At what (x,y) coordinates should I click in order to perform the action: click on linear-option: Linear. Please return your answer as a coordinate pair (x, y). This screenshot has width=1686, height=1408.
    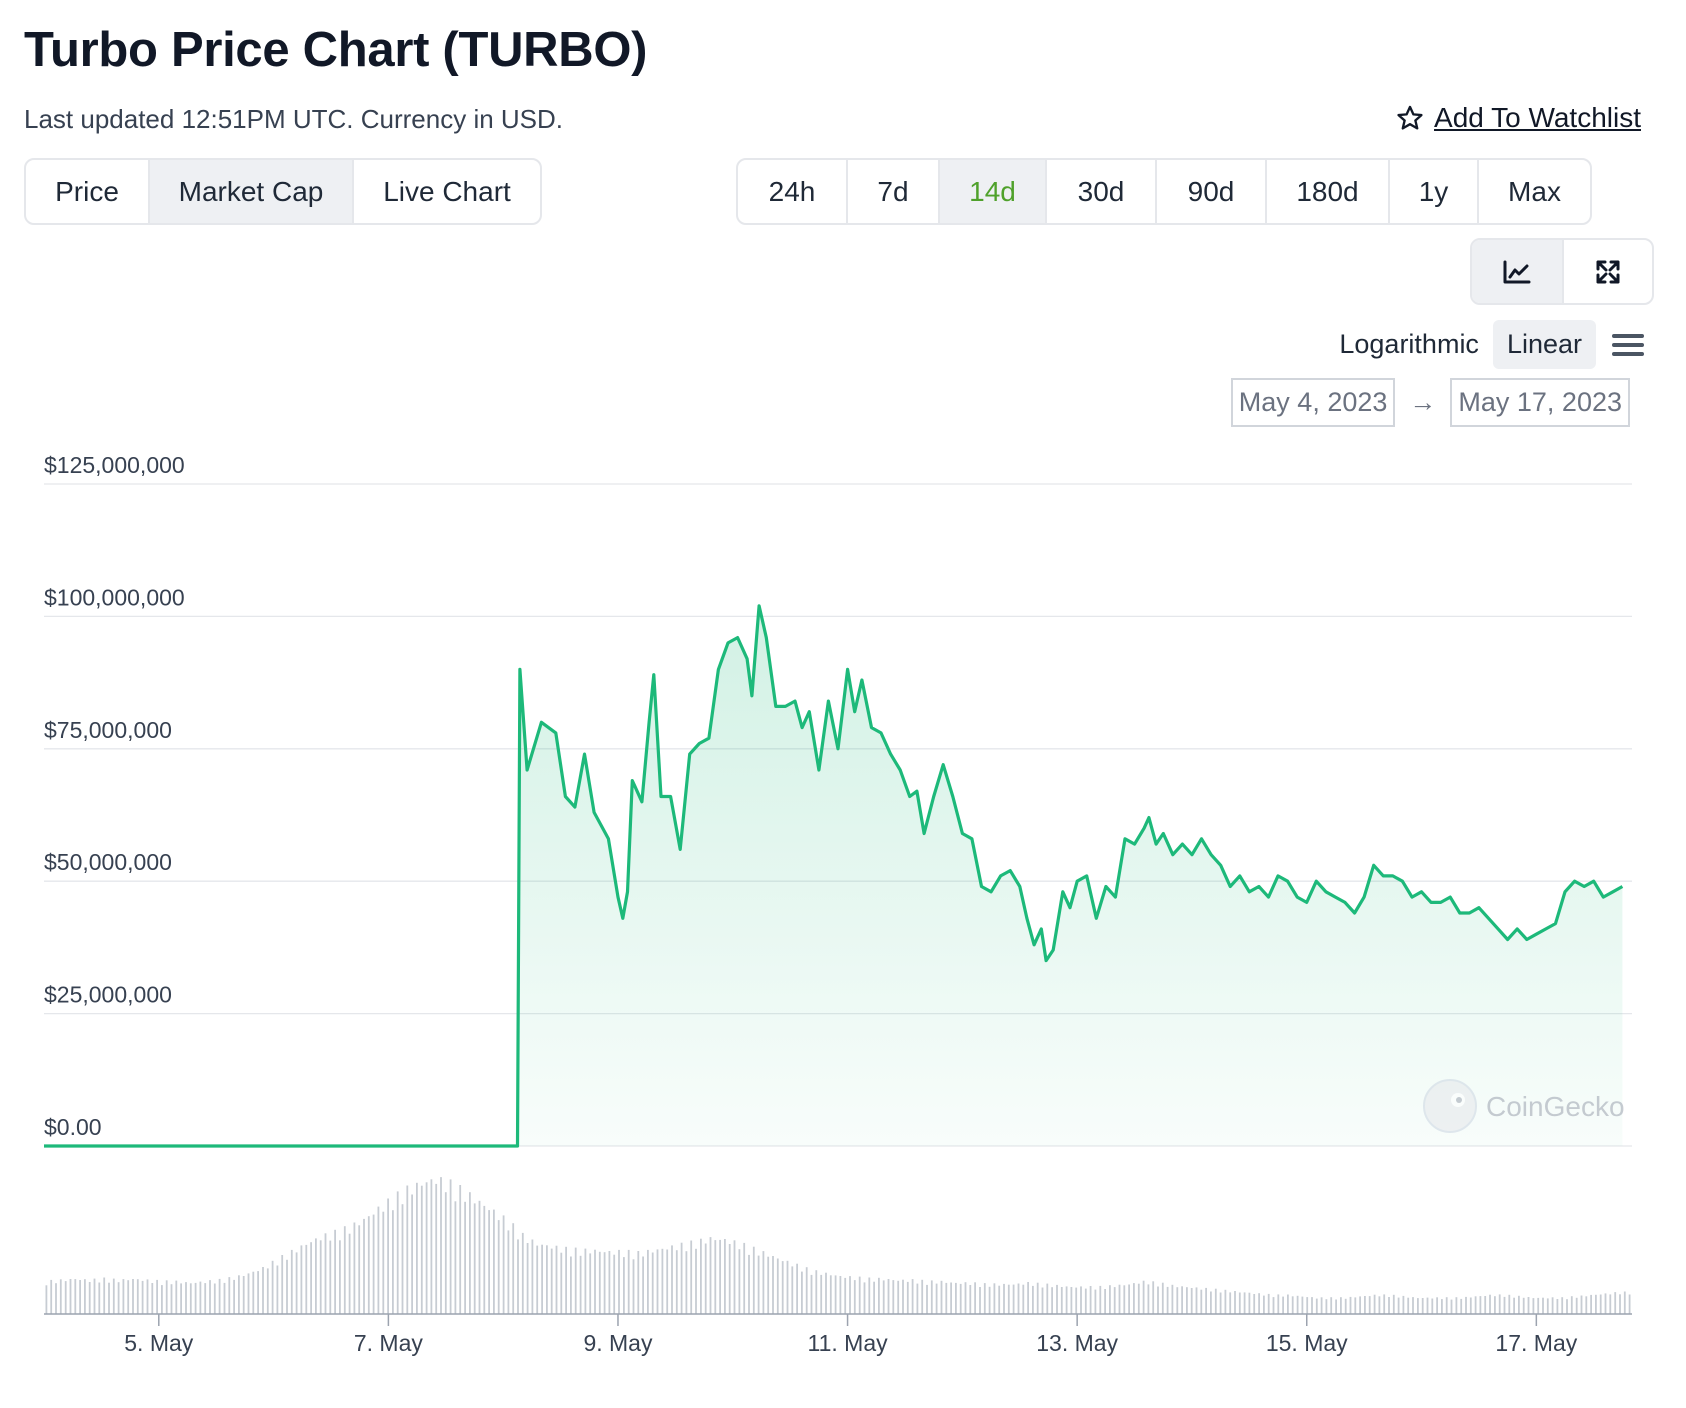
    Looking at the image, I should click on (1544, 344).